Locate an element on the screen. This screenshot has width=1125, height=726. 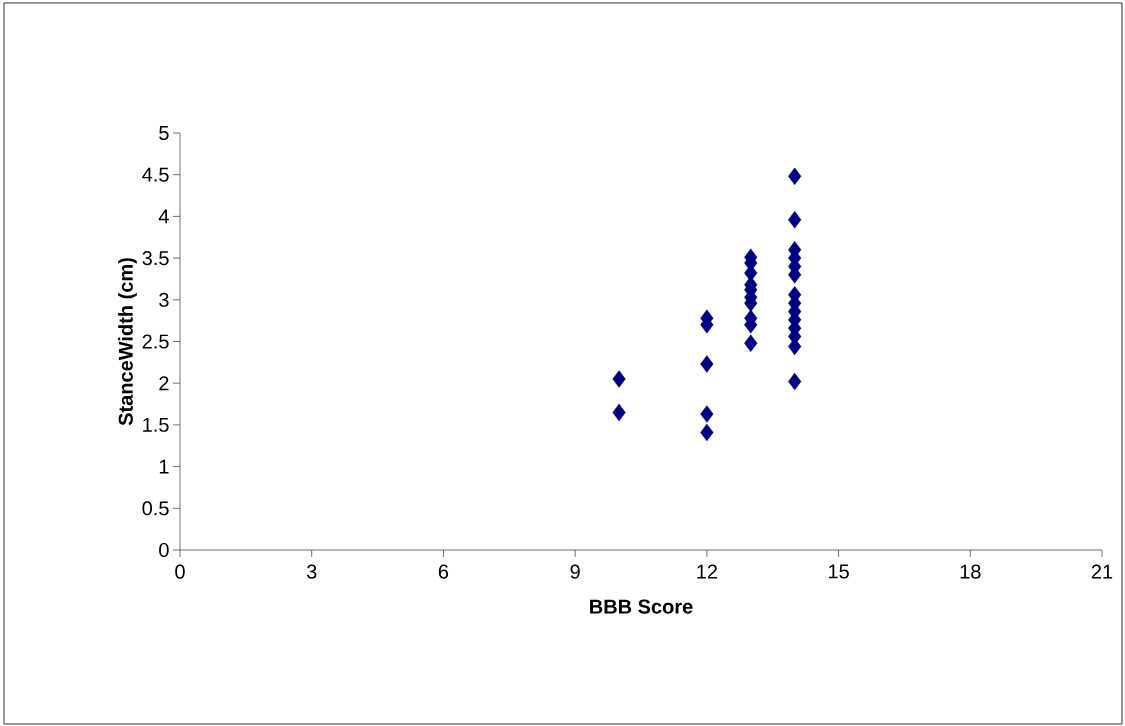
x-tick-label: 15 is located at coordinates (838, 571).